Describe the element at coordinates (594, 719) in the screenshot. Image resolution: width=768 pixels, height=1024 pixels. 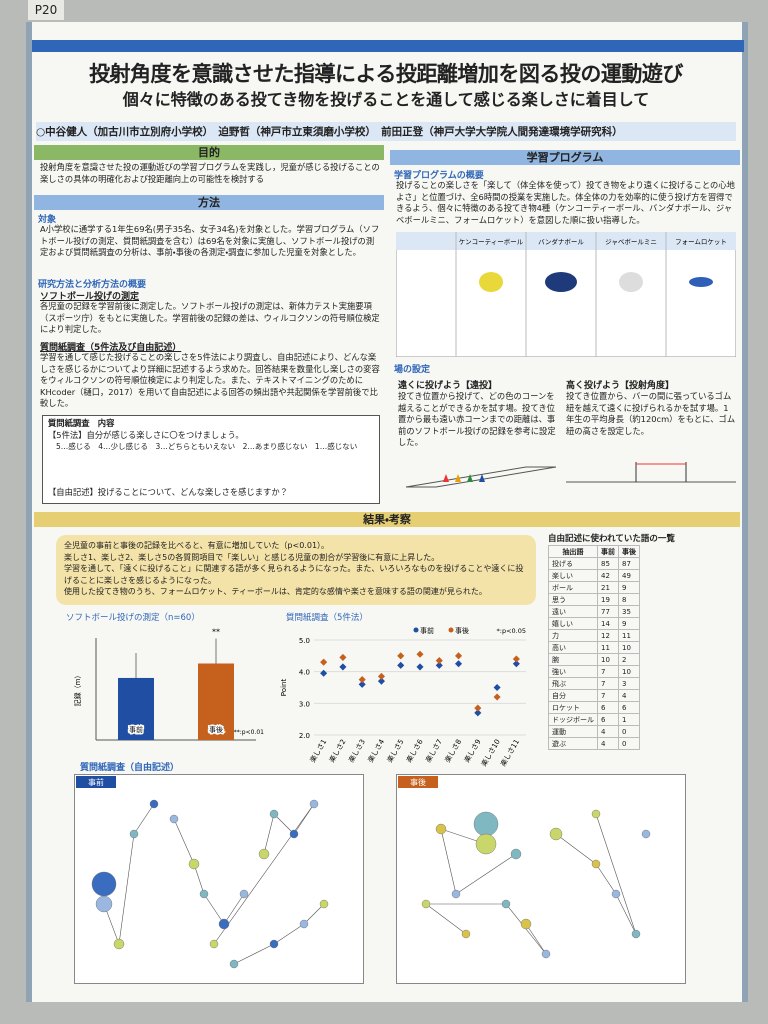
I see `table-row: ドッジボール 6 1` at that location.